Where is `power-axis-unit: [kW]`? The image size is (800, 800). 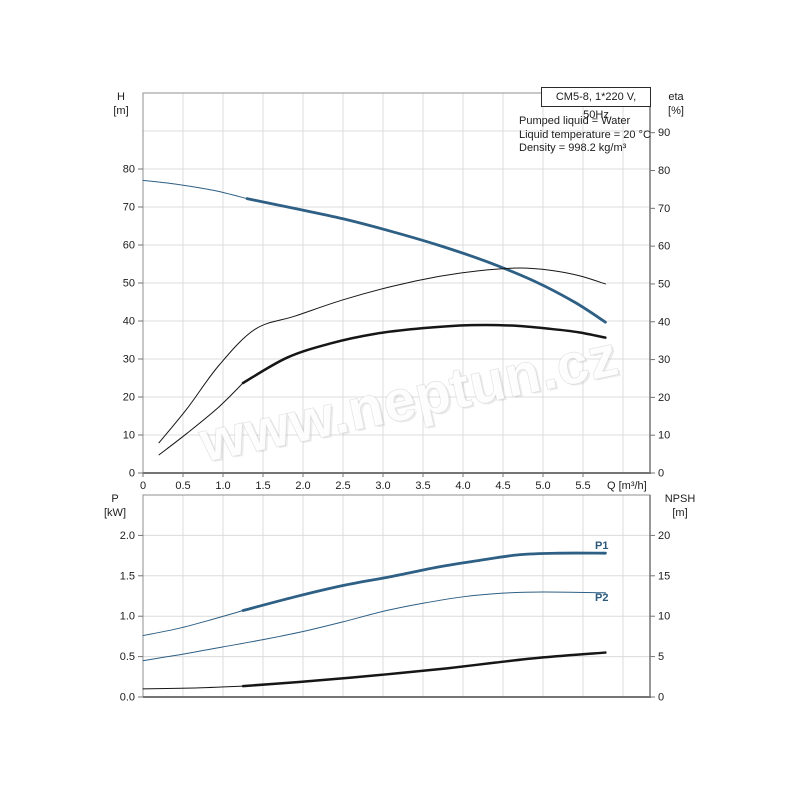
power-axis-unit: [kW] is located at coordinates (115, 513).